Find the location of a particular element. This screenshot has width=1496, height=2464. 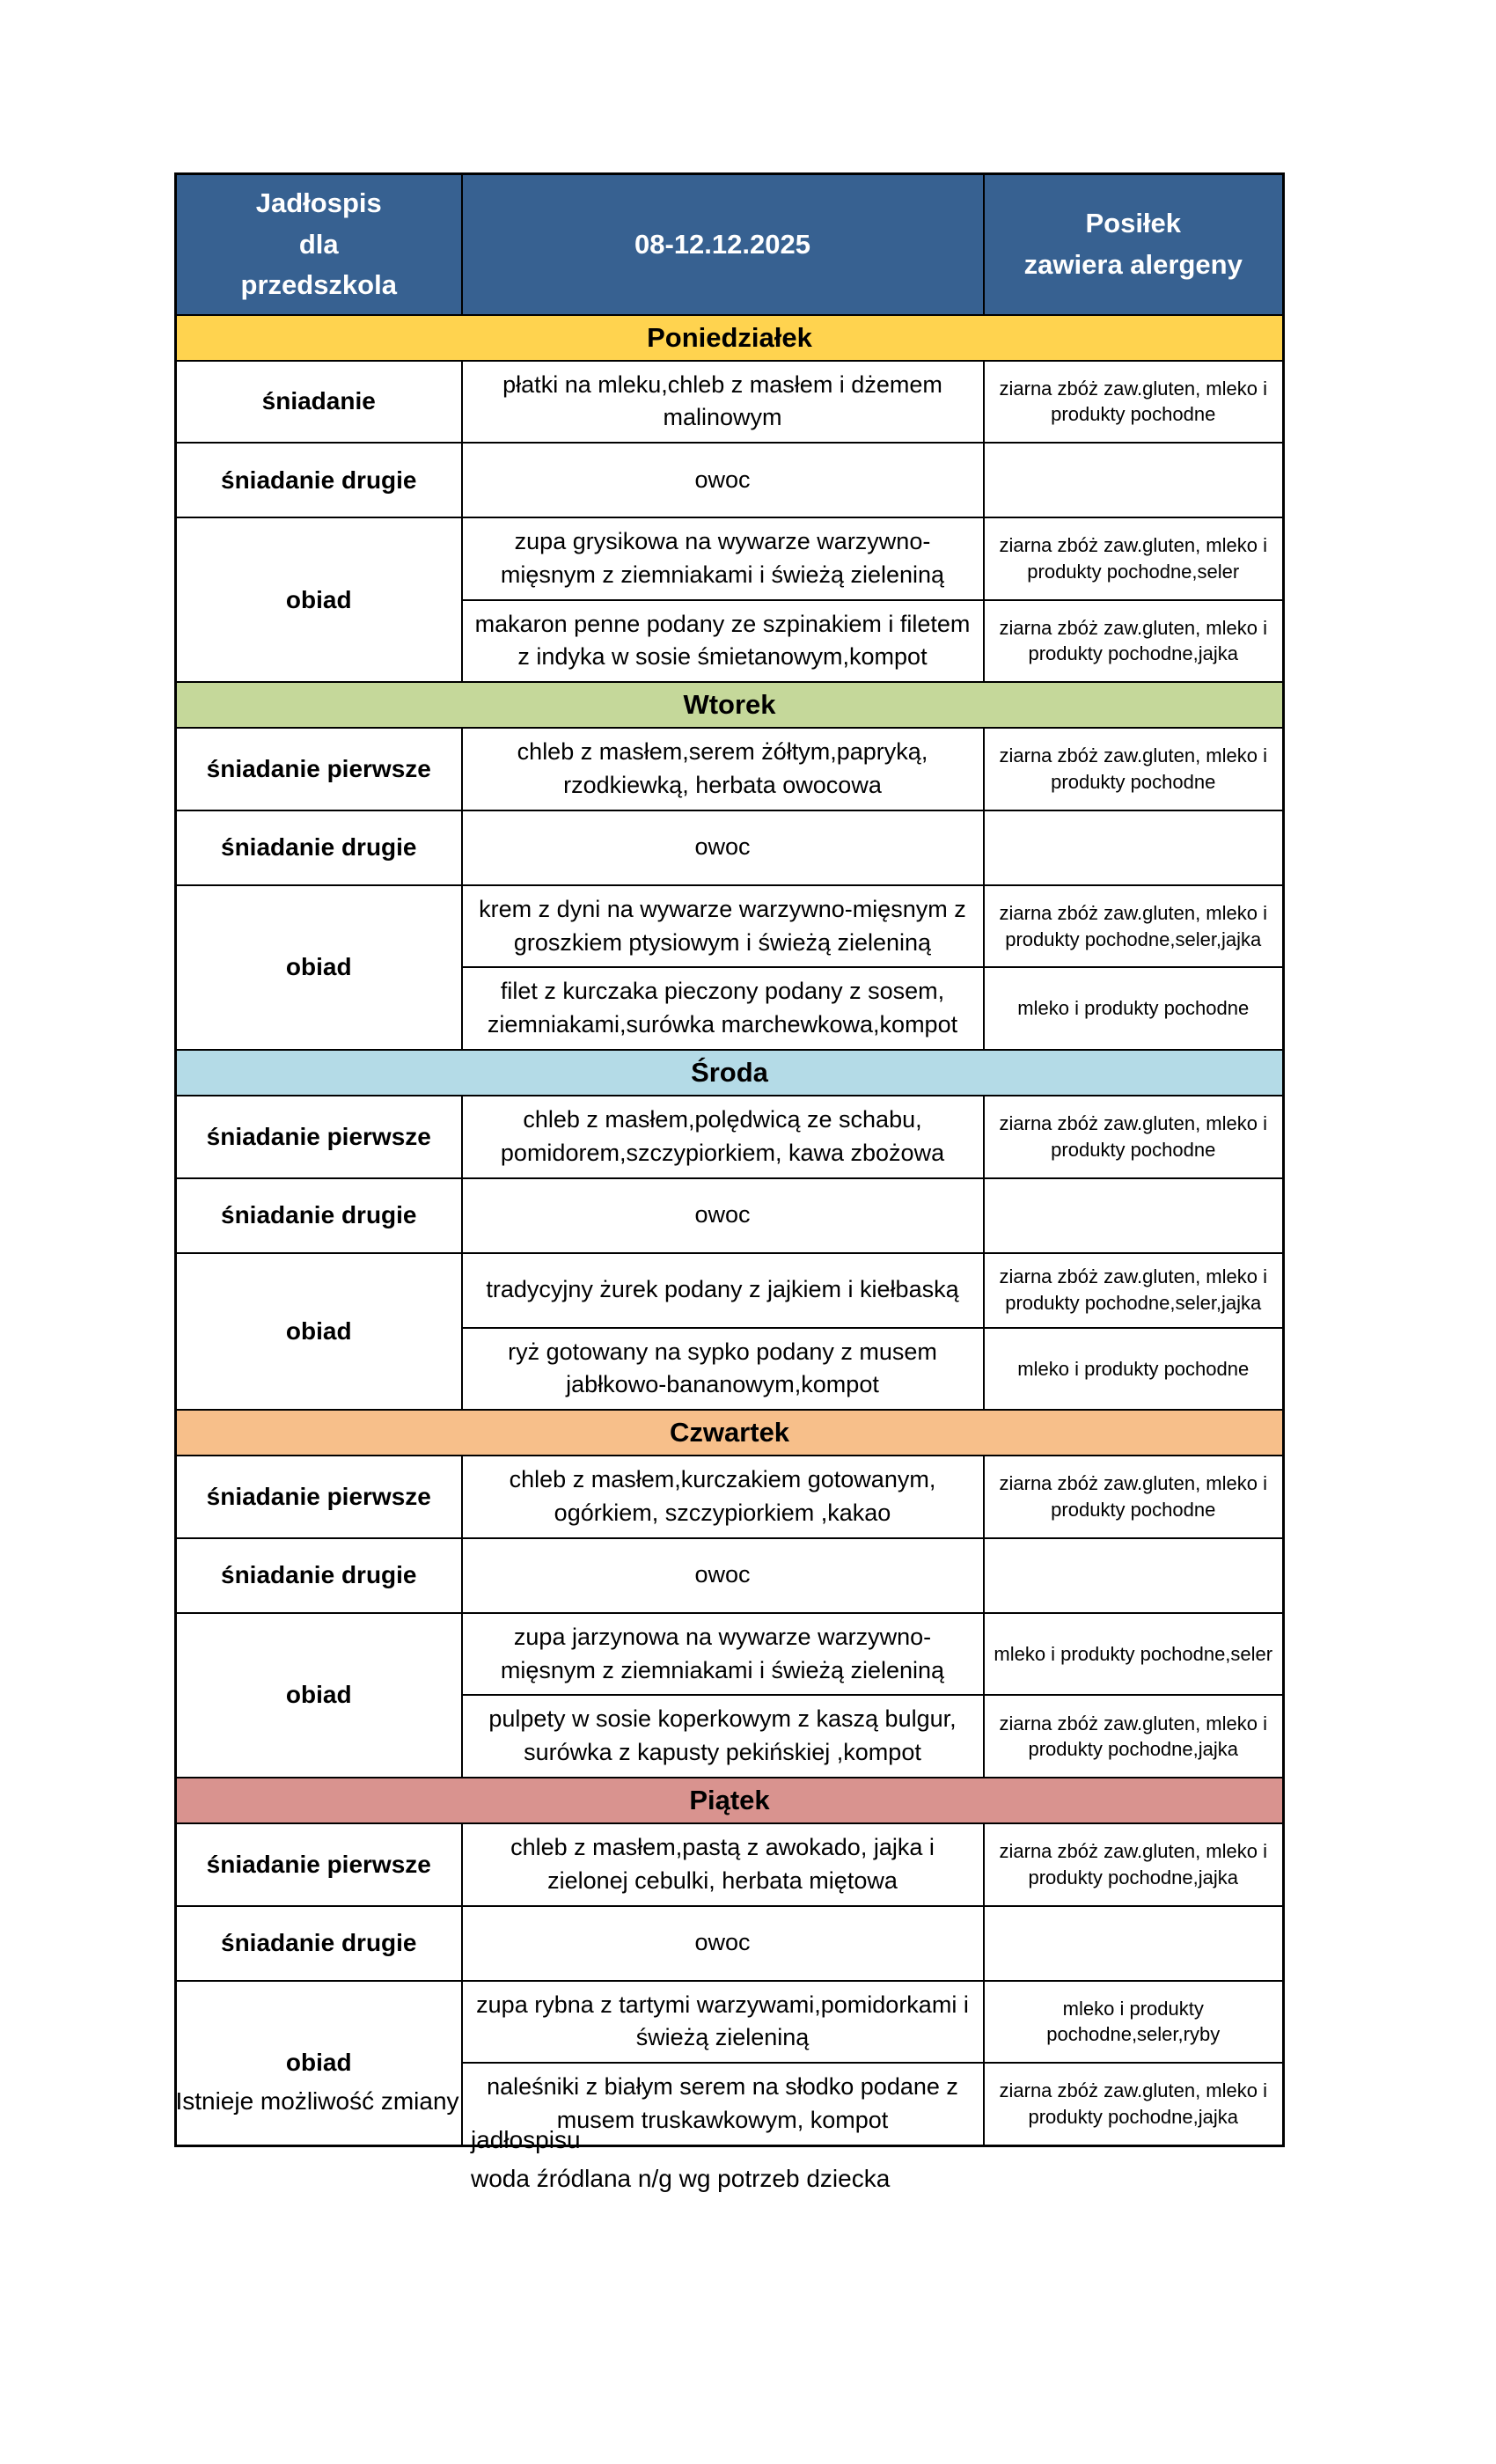

day-band-row-thursday: Czwartek is located at coordinates (729, 1433).